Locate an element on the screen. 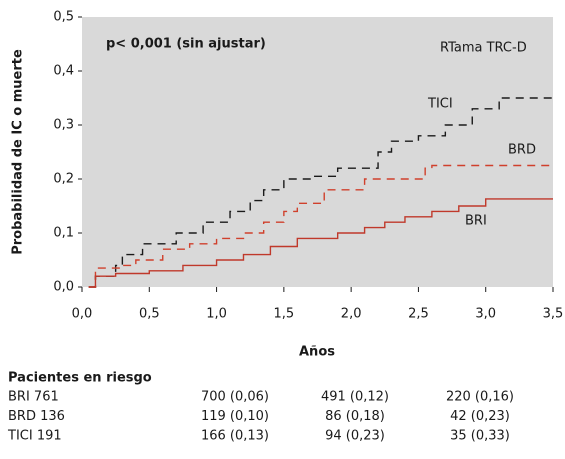 Image resolution: width=565 pixels, height=459 pixels. table-cell: BRD 136 is located at coordinates (36, 416).